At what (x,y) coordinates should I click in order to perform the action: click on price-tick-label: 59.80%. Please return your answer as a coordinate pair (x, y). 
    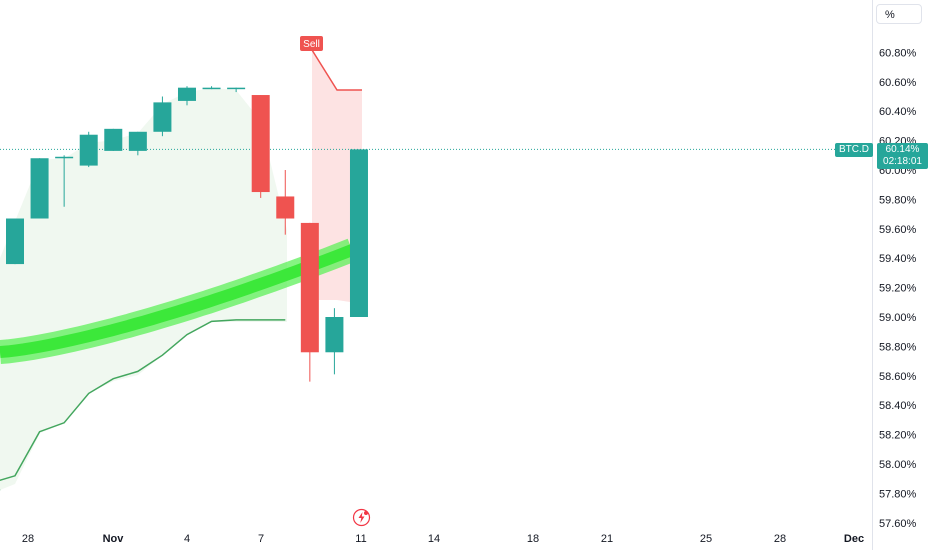
    Looking at the image, I should click on (898, 200).